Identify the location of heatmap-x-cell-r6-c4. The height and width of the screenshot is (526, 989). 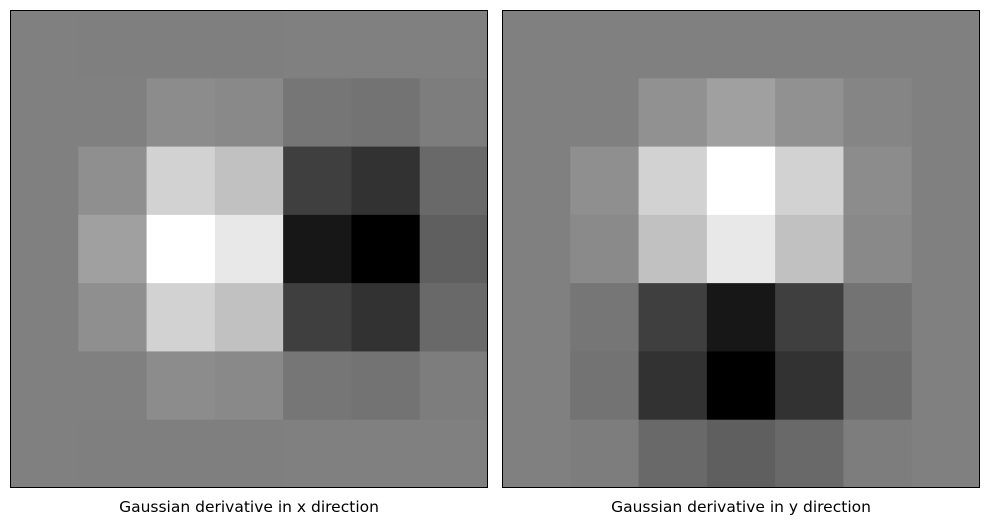
(317, 453).